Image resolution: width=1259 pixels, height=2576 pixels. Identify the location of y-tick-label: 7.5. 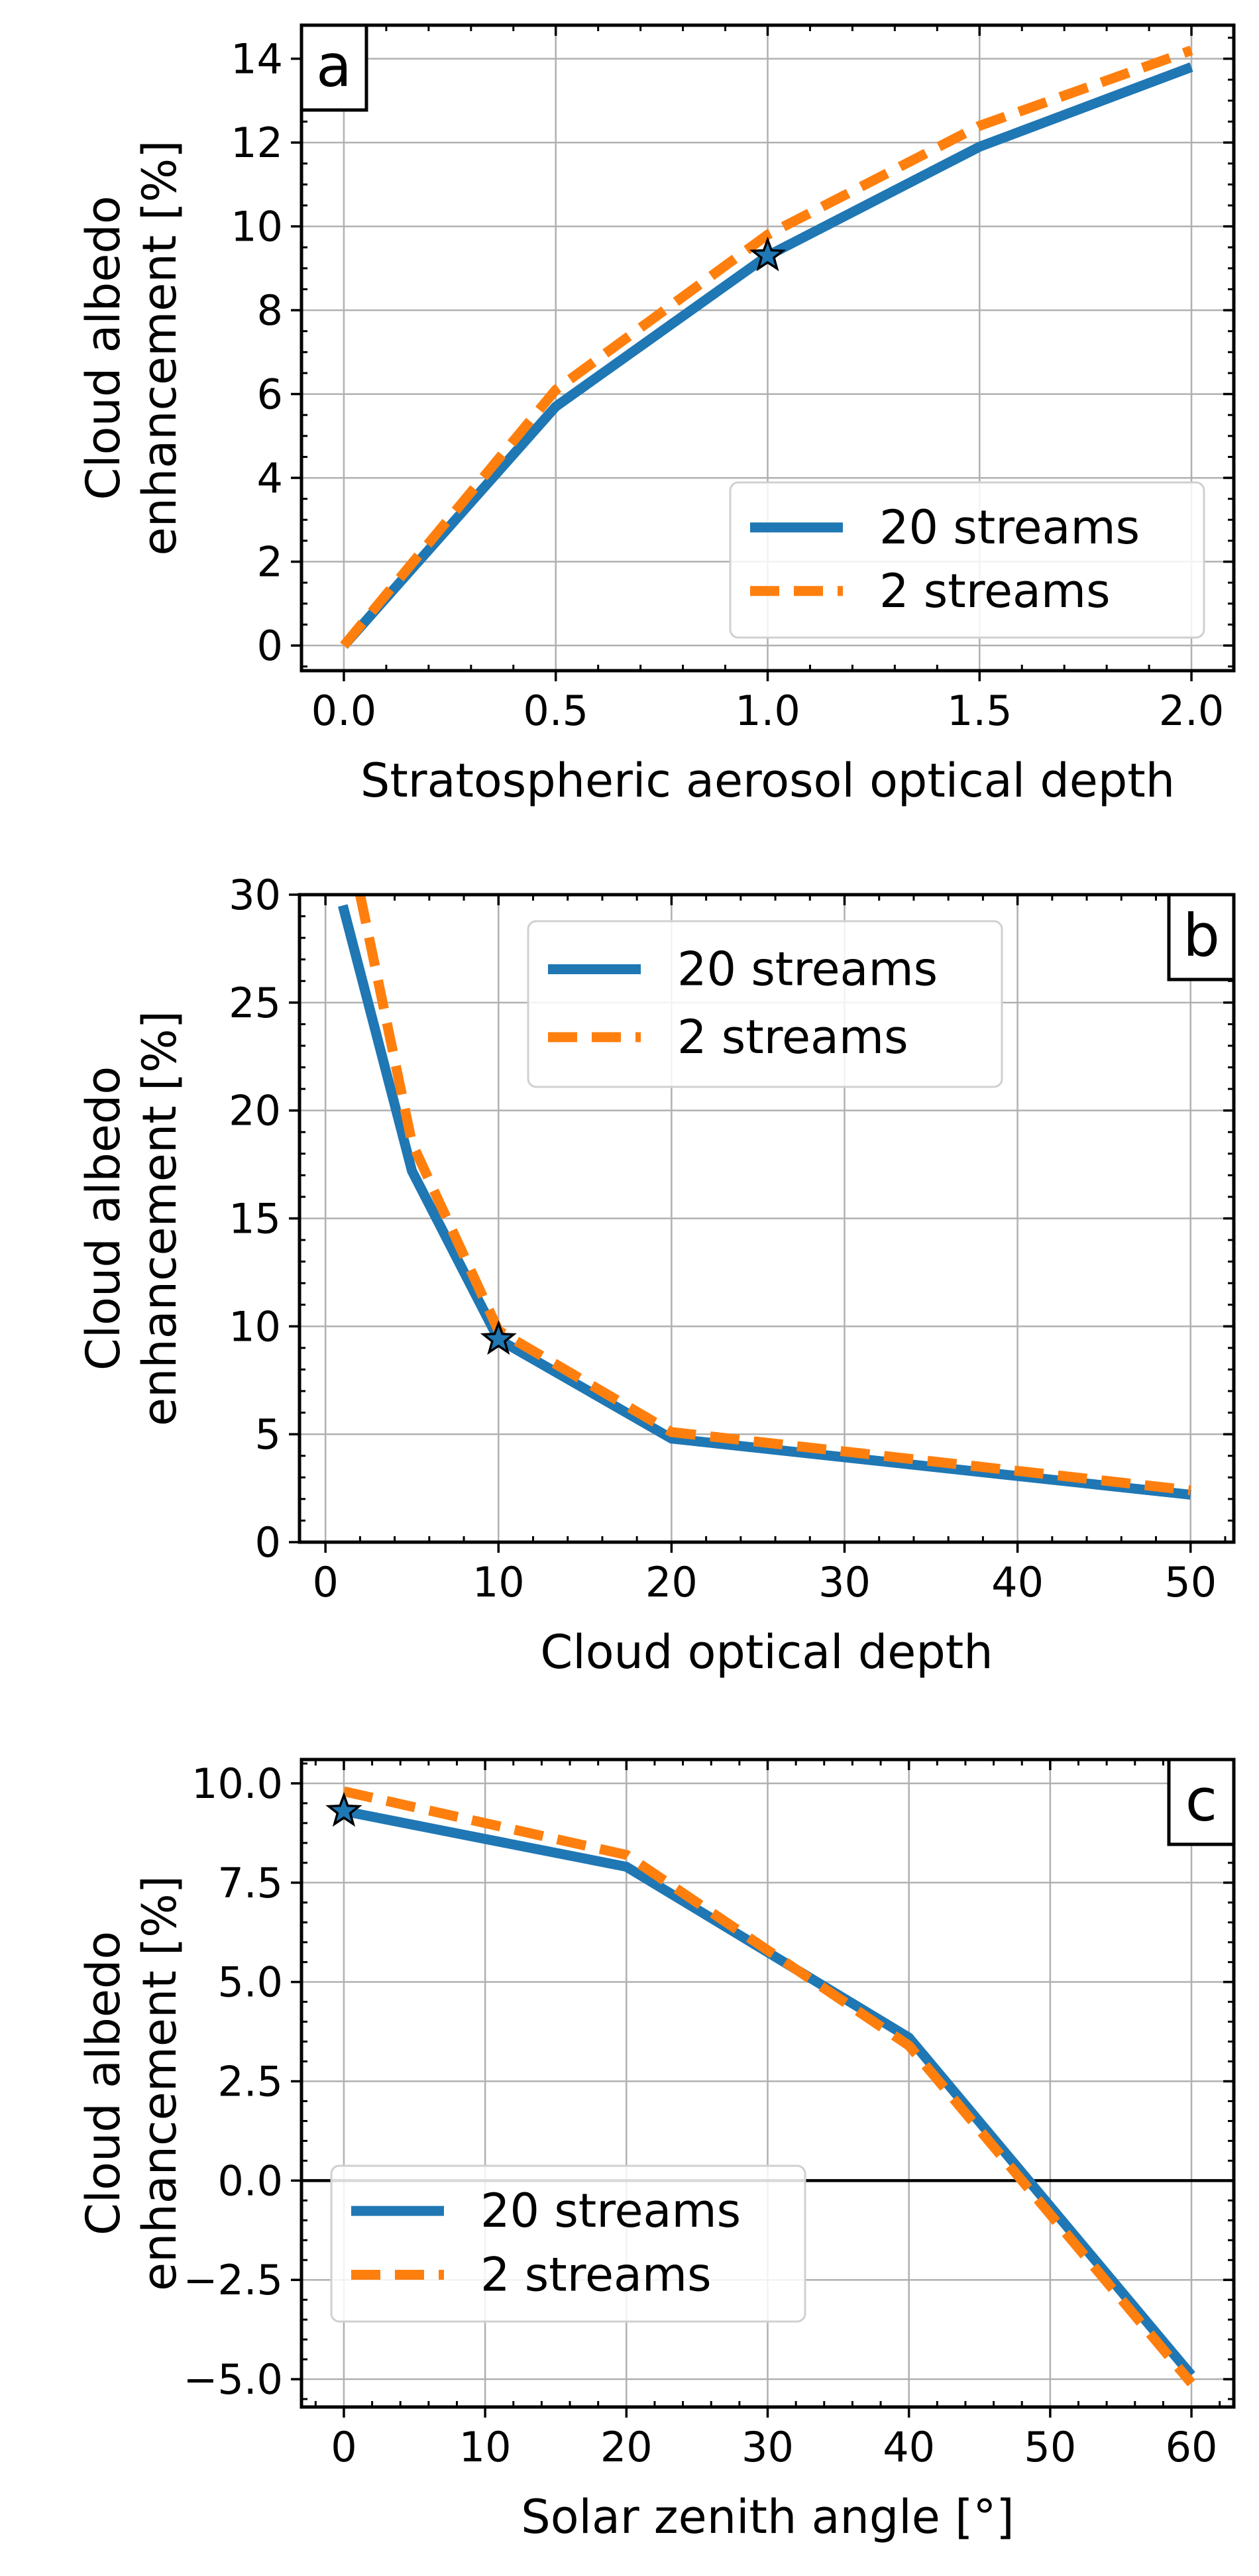
(250, 1883).